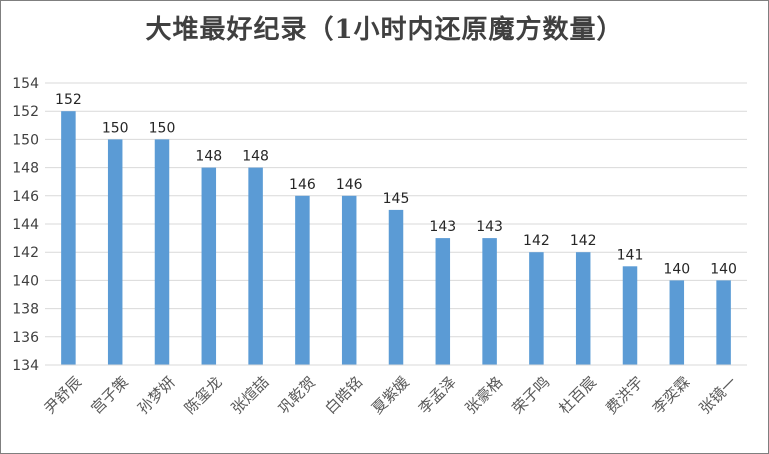 This screenshot has width=769, height=454. Describe the element at coordinates (718, 395) in the screenshot. I see `x-category-label: 张镜一` at that location.